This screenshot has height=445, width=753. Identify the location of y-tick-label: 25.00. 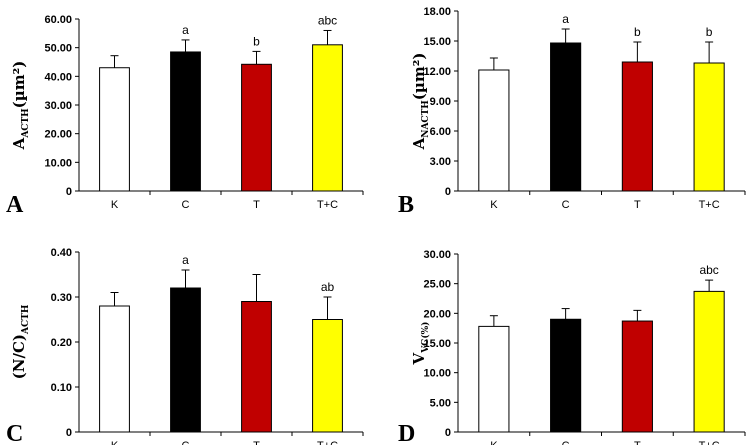
(437, 285).